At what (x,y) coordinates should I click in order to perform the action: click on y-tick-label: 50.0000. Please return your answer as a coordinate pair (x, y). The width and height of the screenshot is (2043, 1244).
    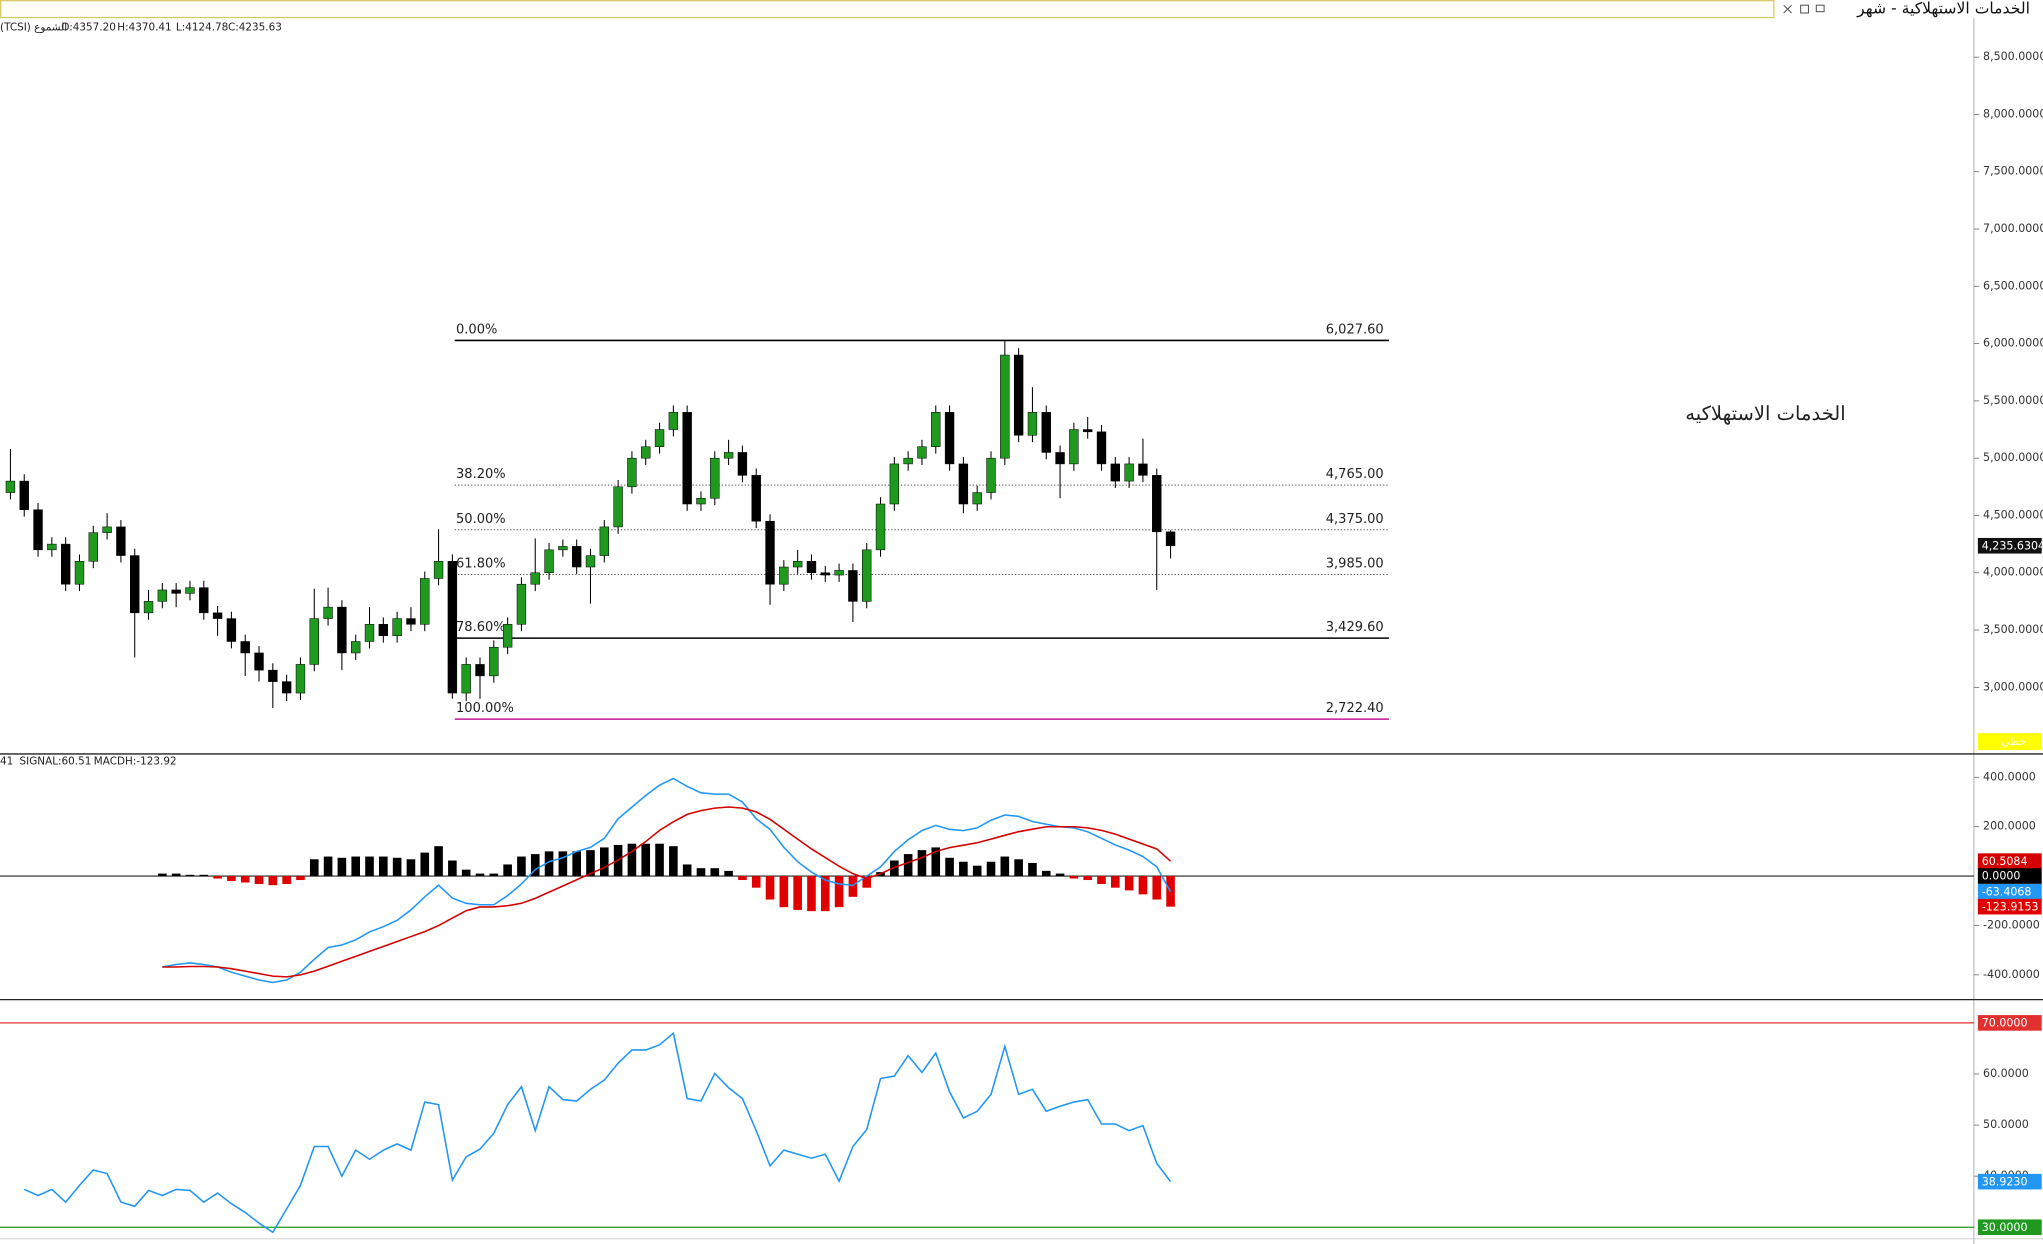
    Looking at the image, I should click on (2006, 1124).